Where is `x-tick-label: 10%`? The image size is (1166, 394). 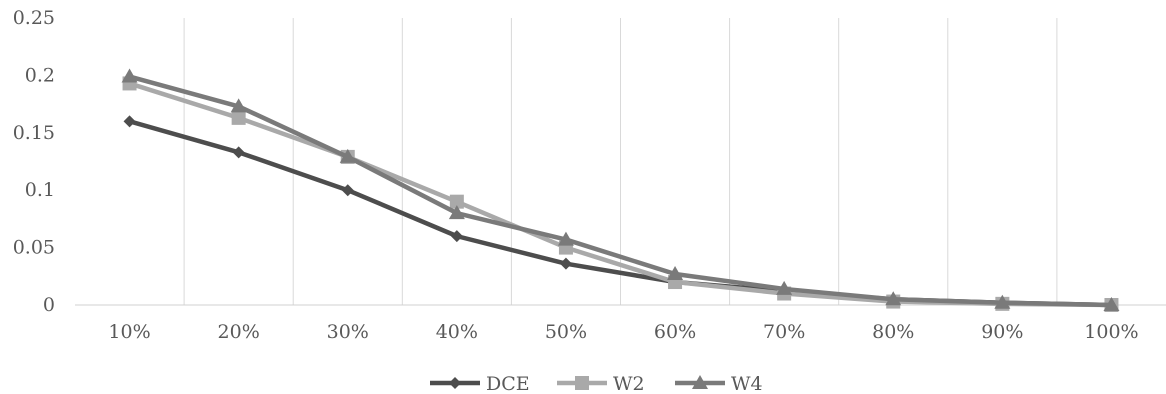
x-tick-label: 10% is located at coordinates (129, 332).